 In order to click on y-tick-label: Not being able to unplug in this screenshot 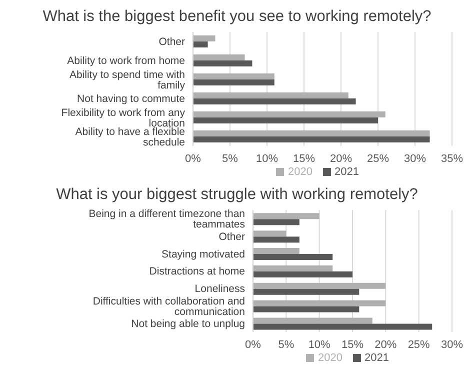, I will do `click(188, 324)`.